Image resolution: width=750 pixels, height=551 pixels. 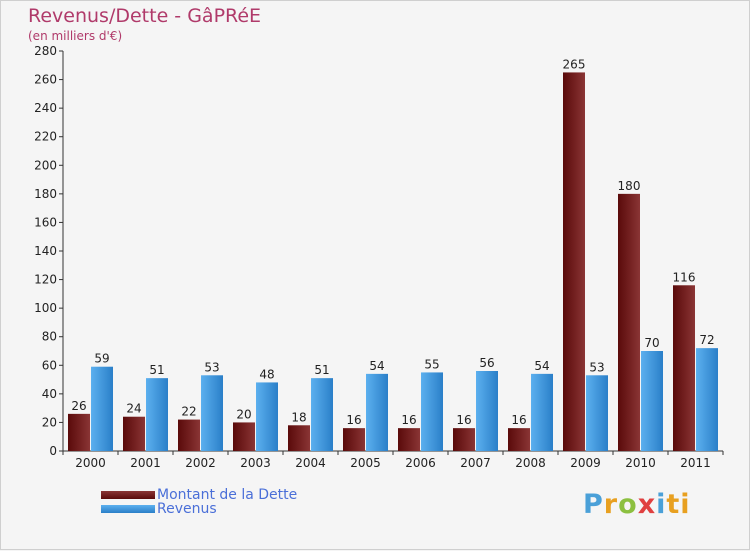 What do you see at coordinates (128, 495) in the screenshot?
I see `legend-swatch-debt` at bounding box center [128, 495].